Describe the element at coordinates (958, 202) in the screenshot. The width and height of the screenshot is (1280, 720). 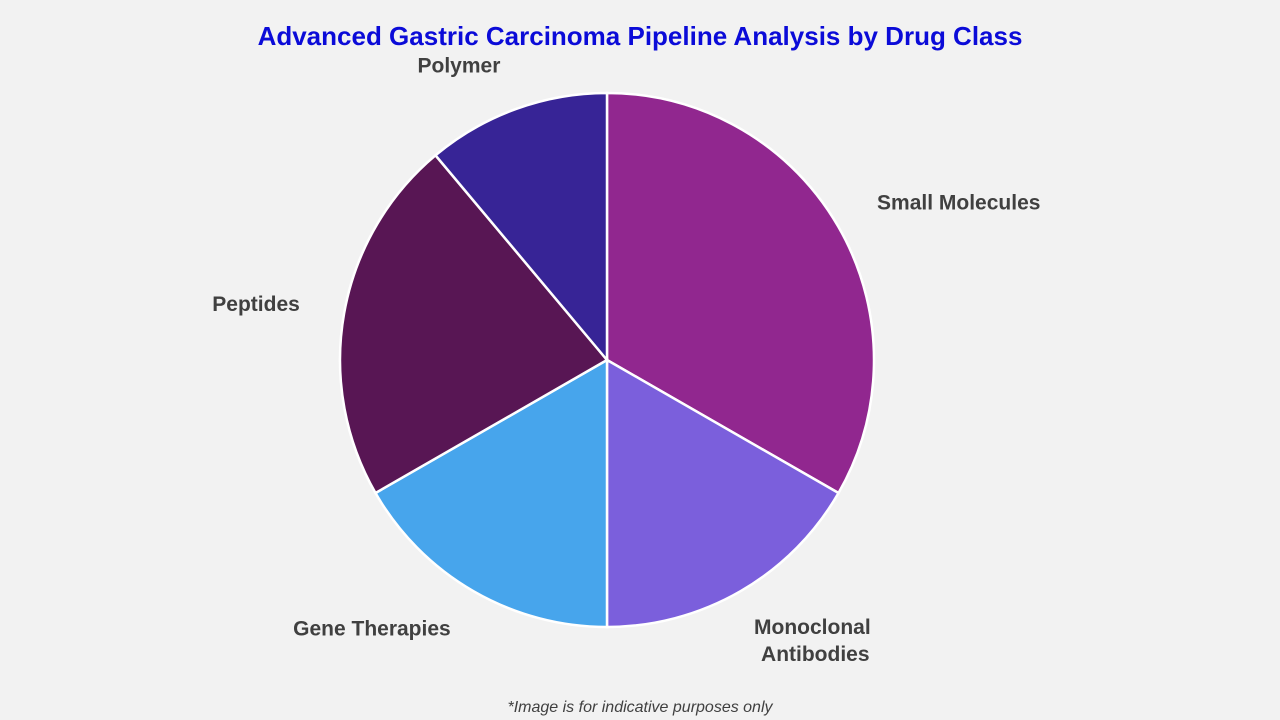
I see `slice-label: Small Molecules` at that location.